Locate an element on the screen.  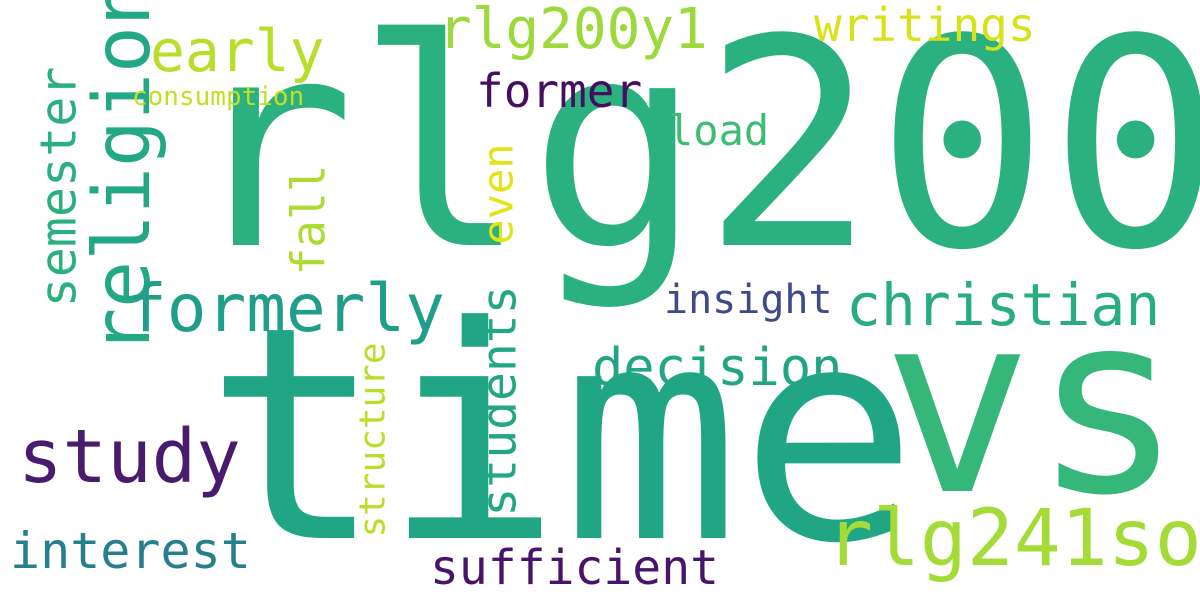
word-study: study is located at coordinates (129, 457).